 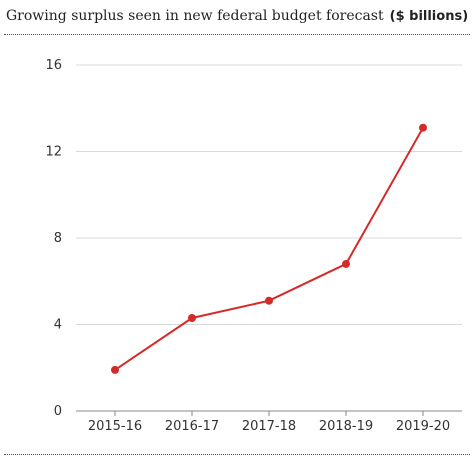 I want to click on chart-unit-label: ($ billions), so click(x=429, y=16).